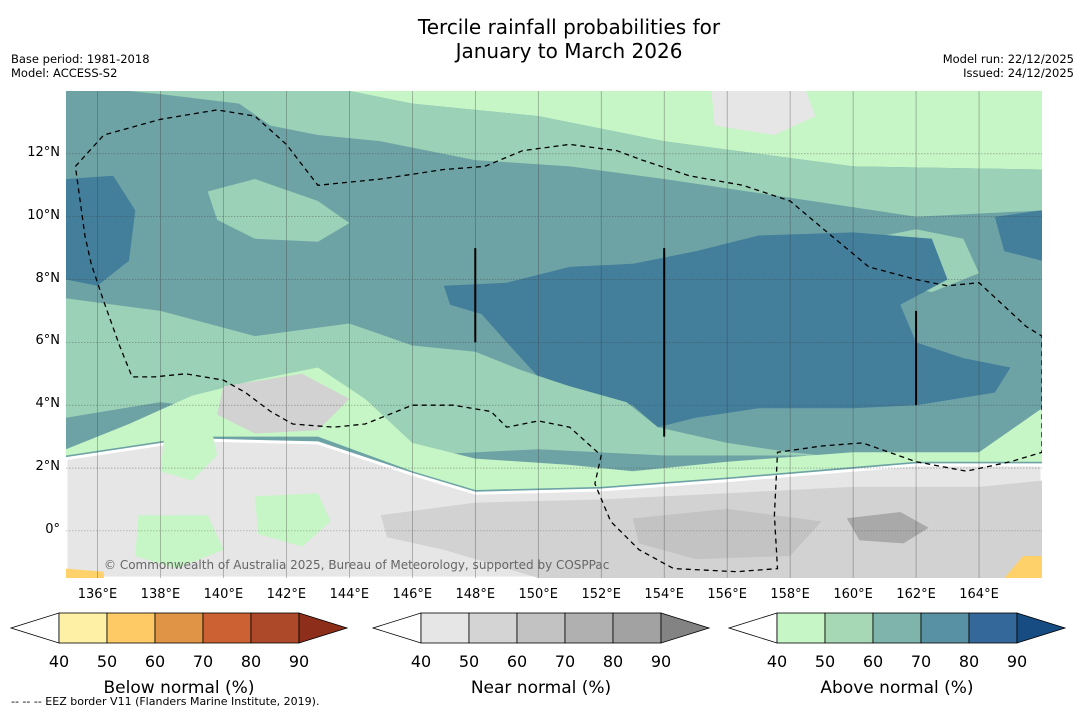 This screenshot has width=1085, height=713. Describe the element at coordinates (48, 278) in the screenshot. I see `lat-tick-label: 8°N` at that location.